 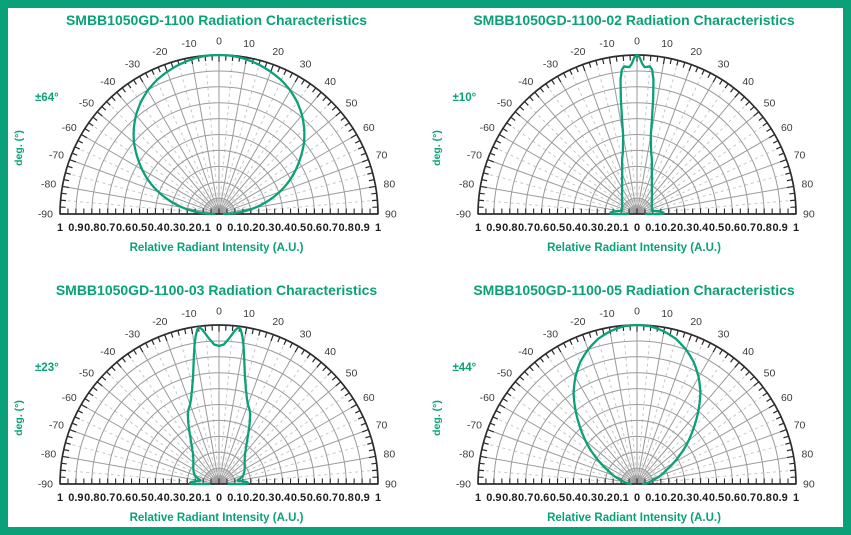 I want to click on beam-angle-label: ±23°, so click(x=47, y=367).